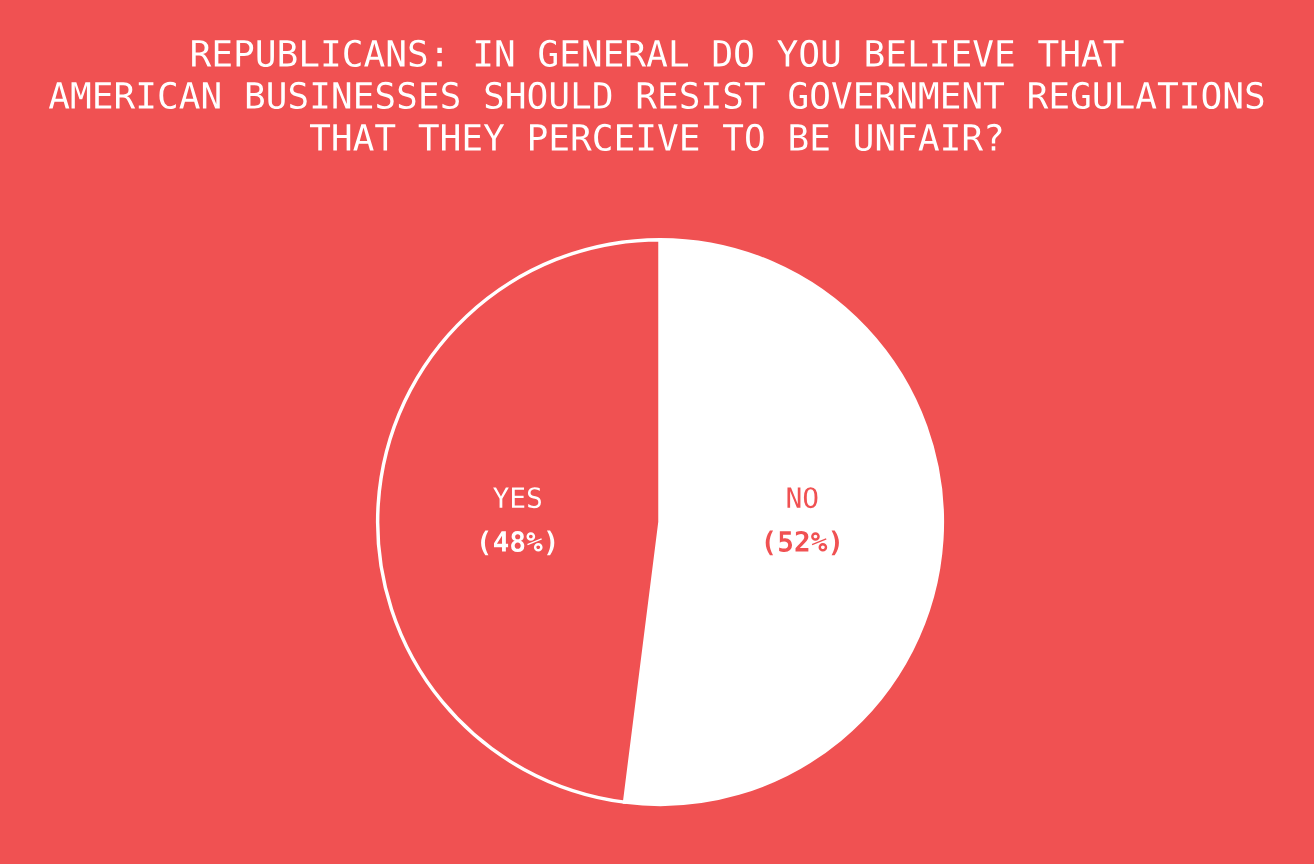 The height and width of the screenshot is (864, 1314). I want to click on data-label: (52%), so click(802, 543).